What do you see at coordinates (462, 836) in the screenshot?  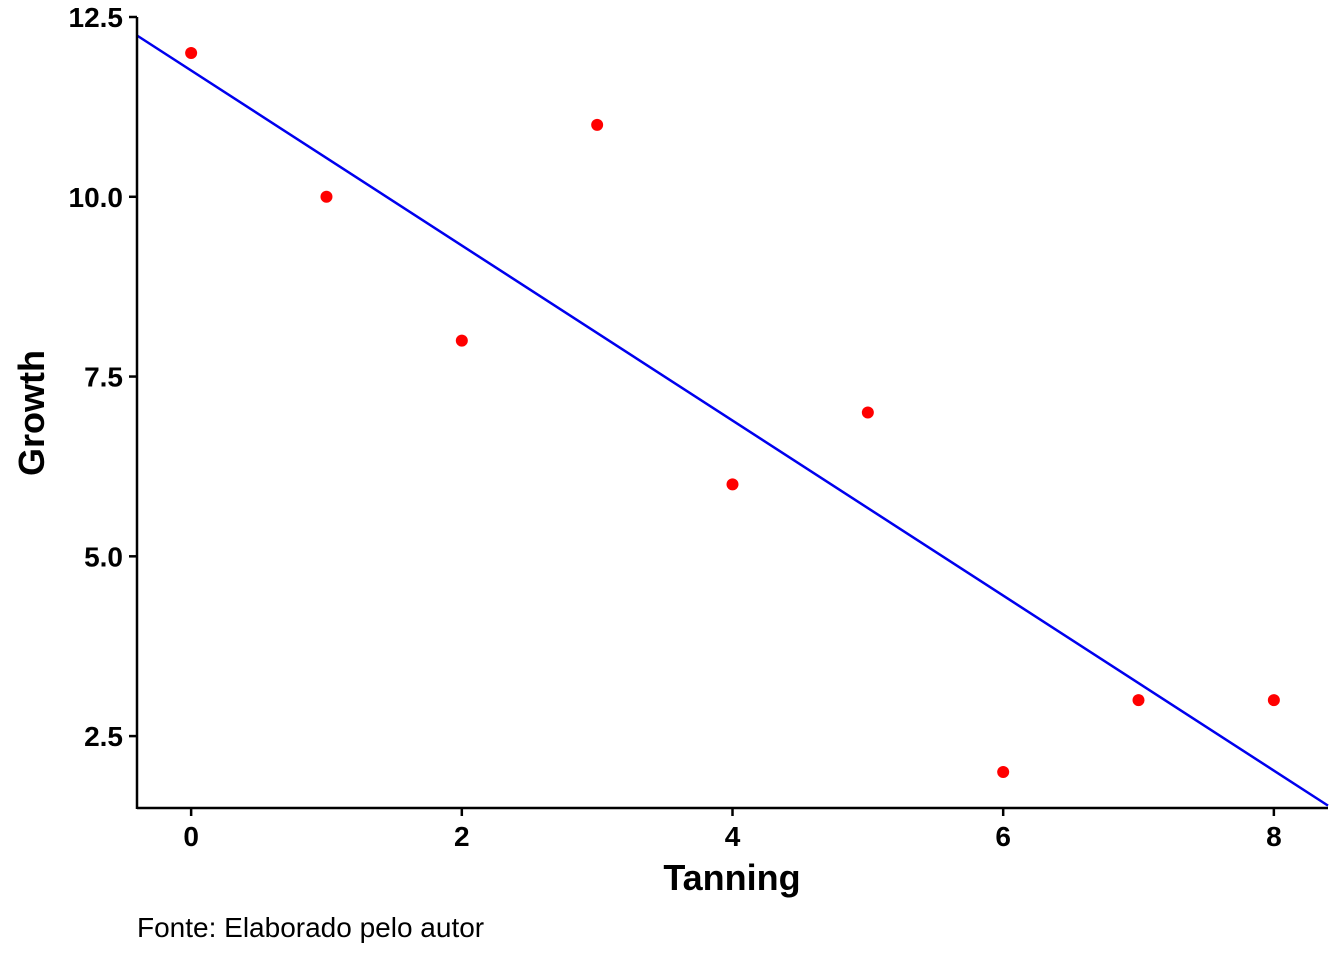 I see `x-tick-label: 2` at bounding box center [462, 836].